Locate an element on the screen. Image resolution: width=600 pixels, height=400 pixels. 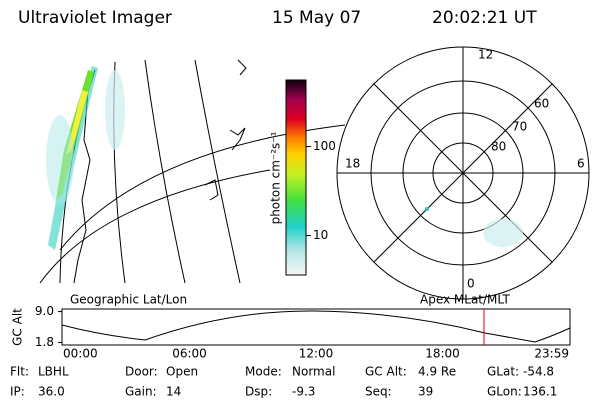
info-value: LBHL is located at coordinates (53, 372).